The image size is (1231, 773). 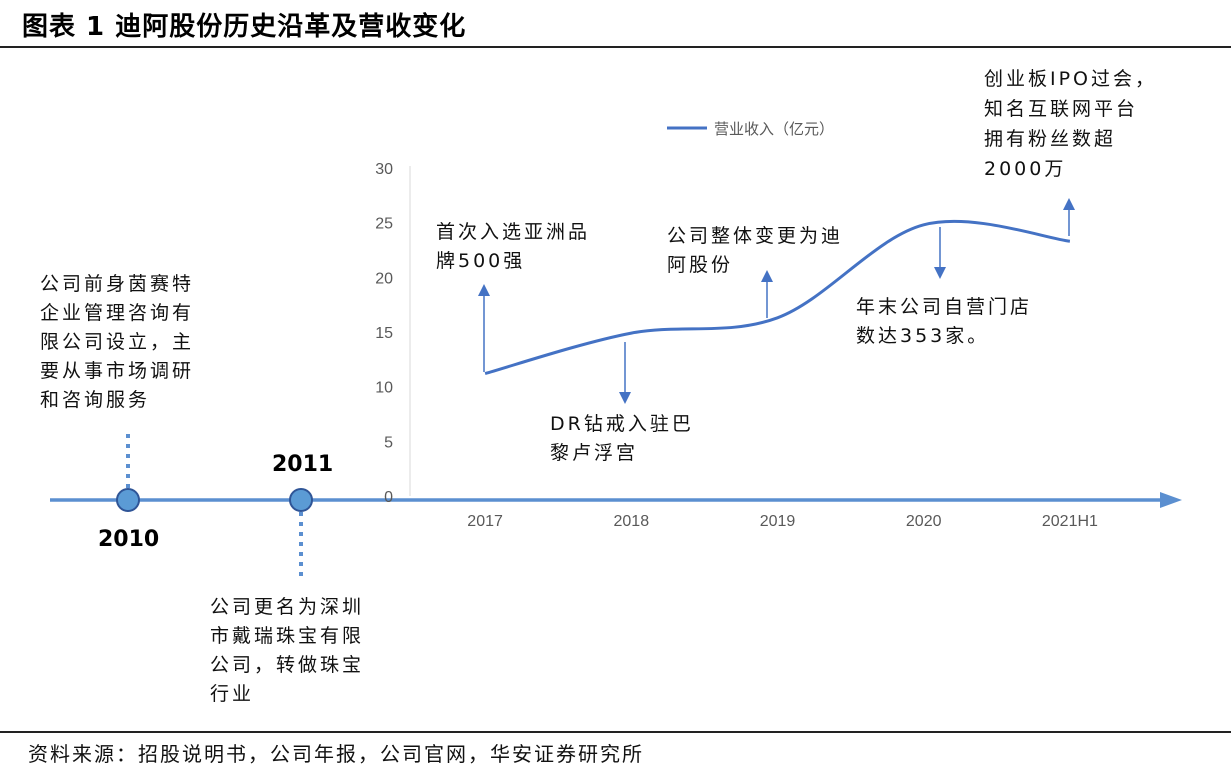 What do you see at coordinates (336, 754) in the screenshot?
I see `source-note: 资料来源：招股说明书，公司年报，公司官网，华安证券研究所` at bounding box center [336, 754].